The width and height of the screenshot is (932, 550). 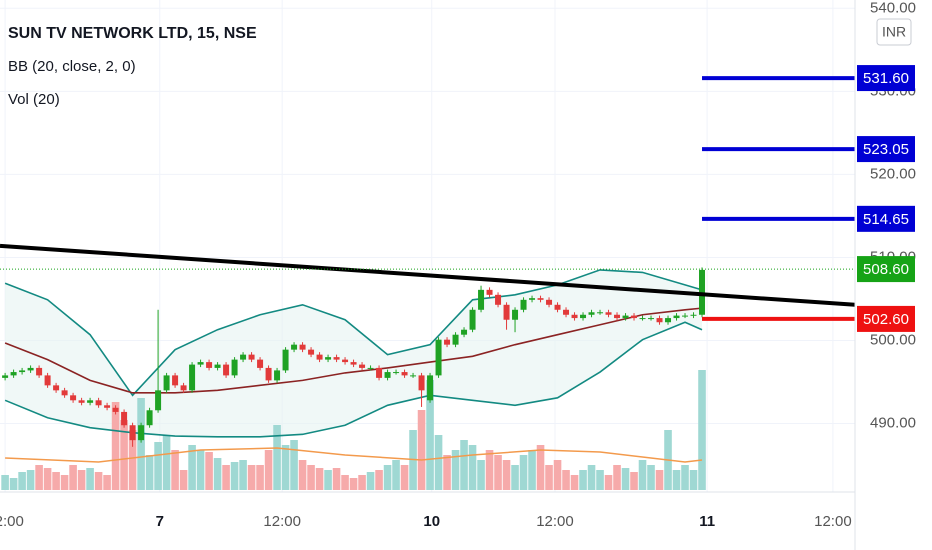 What do you see at coordinates (72, 66) in the screenshot?
I see `indicator-label: BB (20, close, 2, 0)` at bounding box center [72, 66].